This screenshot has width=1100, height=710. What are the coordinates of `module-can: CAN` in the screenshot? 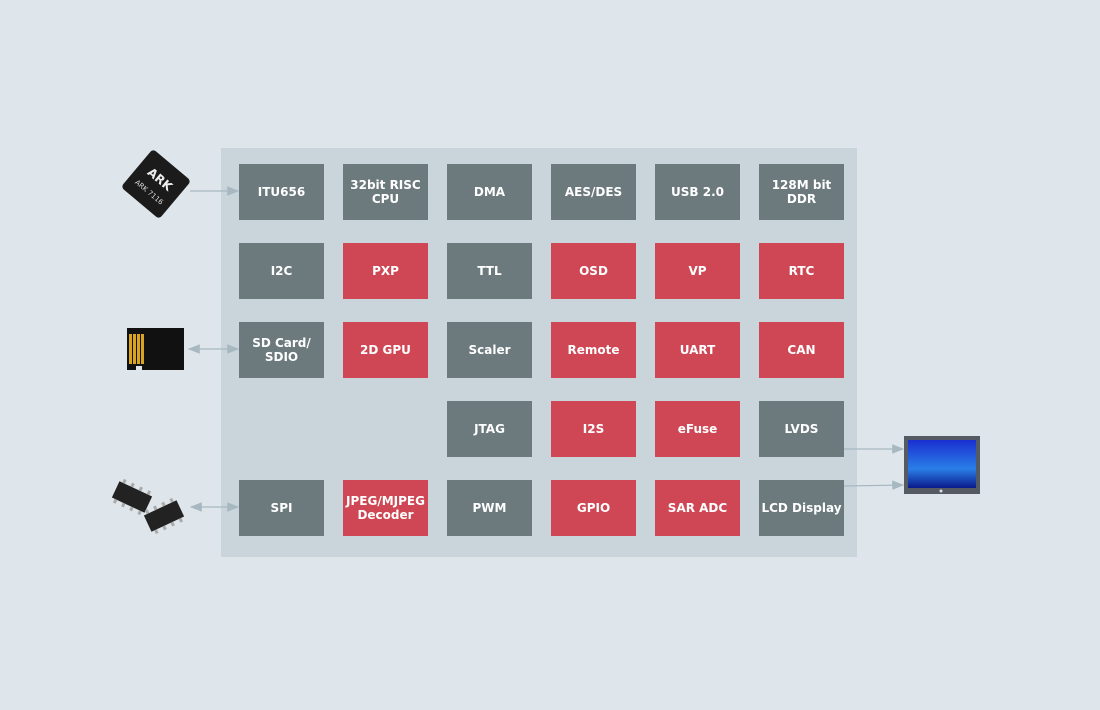 It's located at (801, 350).